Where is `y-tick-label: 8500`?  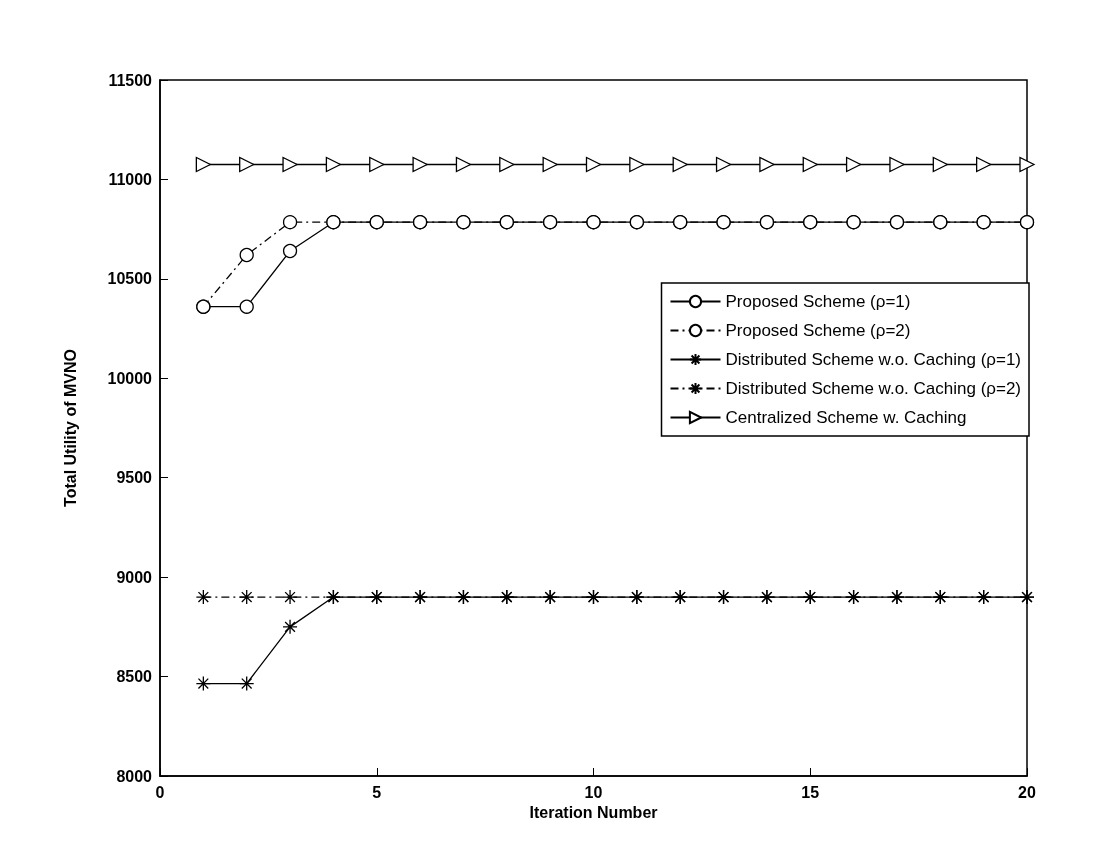
y-tick-label: 8500 is located at coordinates (134, 677).